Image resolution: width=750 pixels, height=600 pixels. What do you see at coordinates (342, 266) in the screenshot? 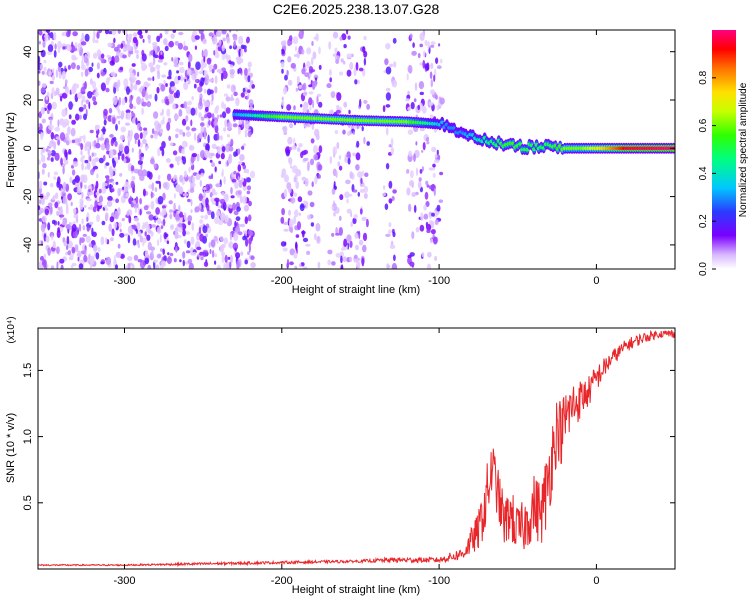
I see `noise-speck-1965` at bounding box center [342, 266].